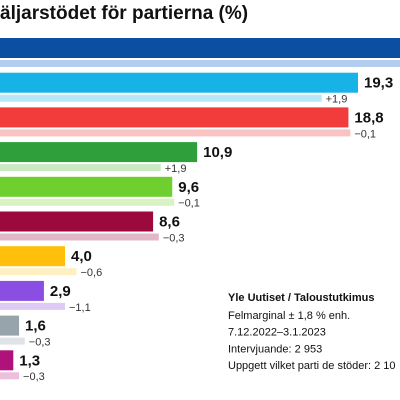  Describe the element at coordinates (378, 83) in the screenshot. I see `value-label: 19,3` at that location.